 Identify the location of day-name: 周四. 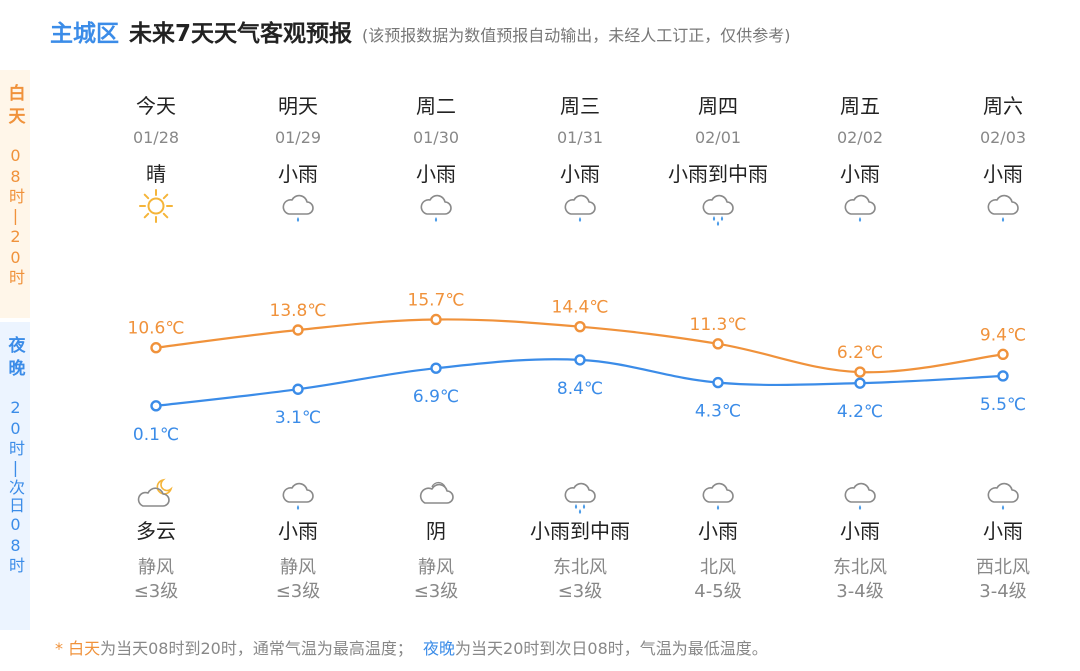
(718, 106).